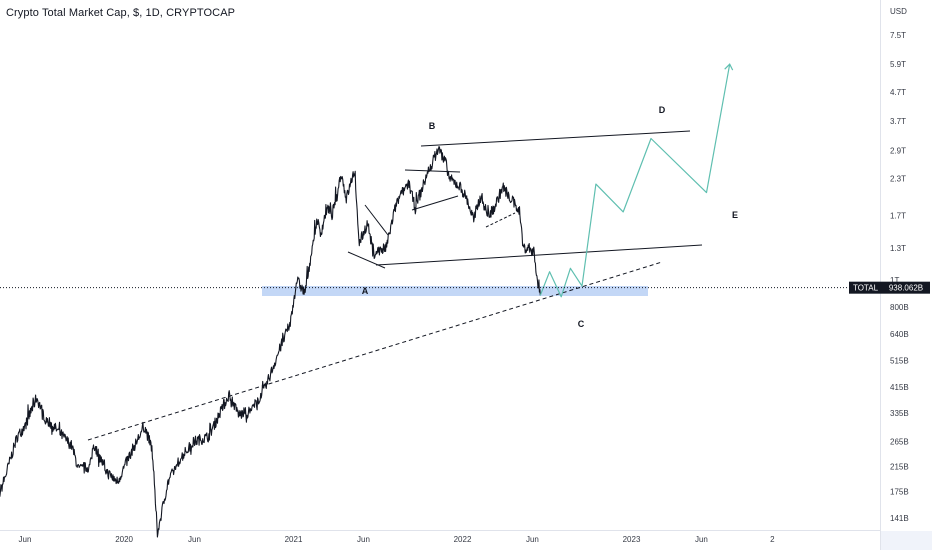  What do you see at coordinates (899, 307) in the screenshot?
I see `price-tick-label: 800B` at bounding box center [899, 307].